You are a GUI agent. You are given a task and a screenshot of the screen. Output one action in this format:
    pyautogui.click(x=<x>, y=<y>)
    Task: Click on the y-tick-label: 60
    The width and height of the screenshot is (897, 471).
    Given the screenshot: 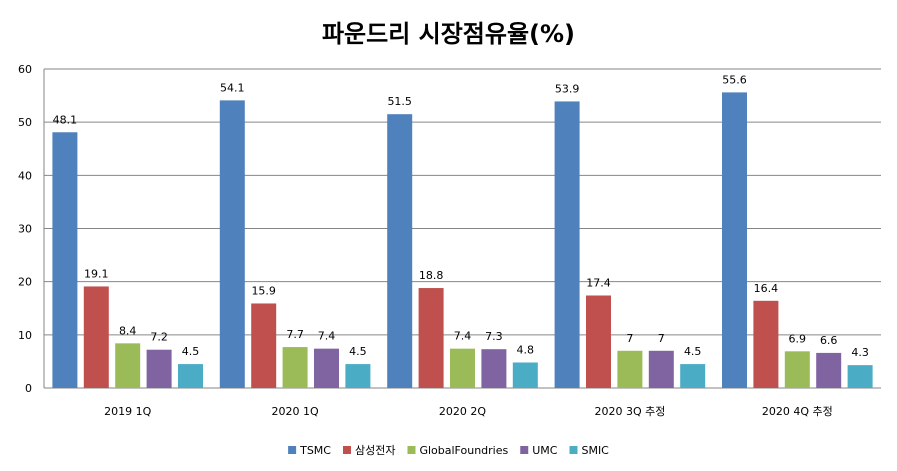 What is the action you would take?
    pyautogui.click(x=25, y=69)
    